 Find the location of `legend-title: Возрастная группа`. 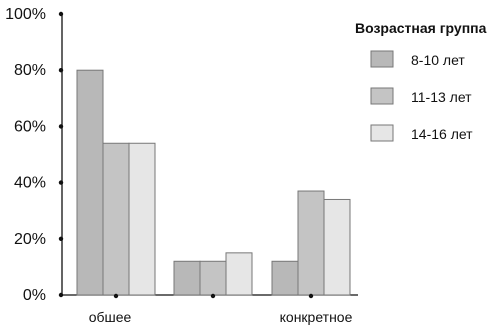

legend-title: Возрастная группа is located at coordinates (421, 28).